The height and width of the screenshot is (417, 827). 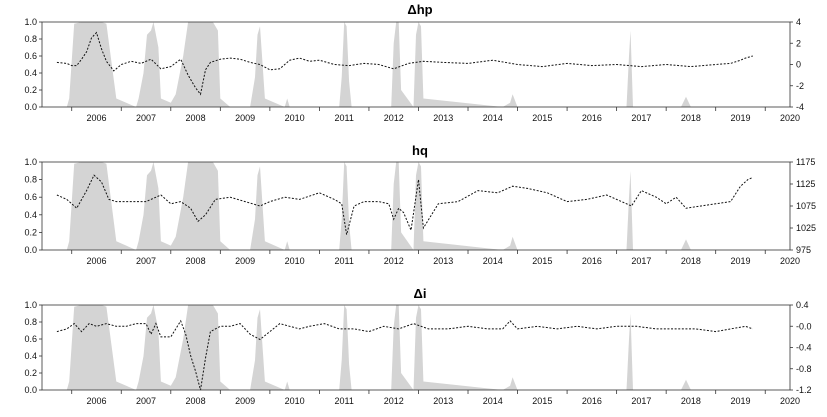 I want to click on right-tick-label: -0.0, so click(x=804, y=326).